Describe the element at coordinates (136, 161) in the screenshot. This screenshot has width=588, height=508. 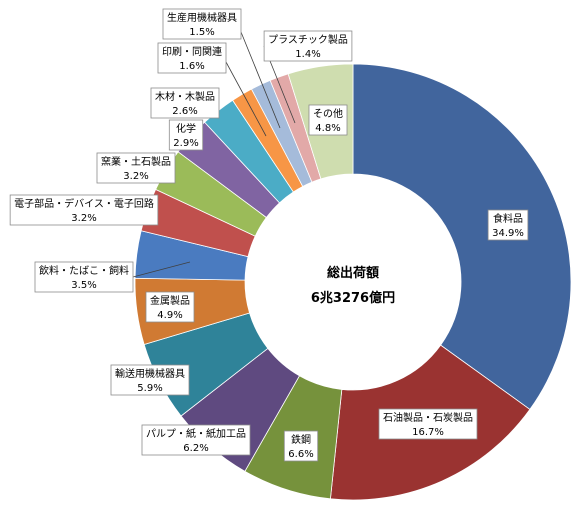
I see `slice-label-name: 窯業・土石製品` at that location.